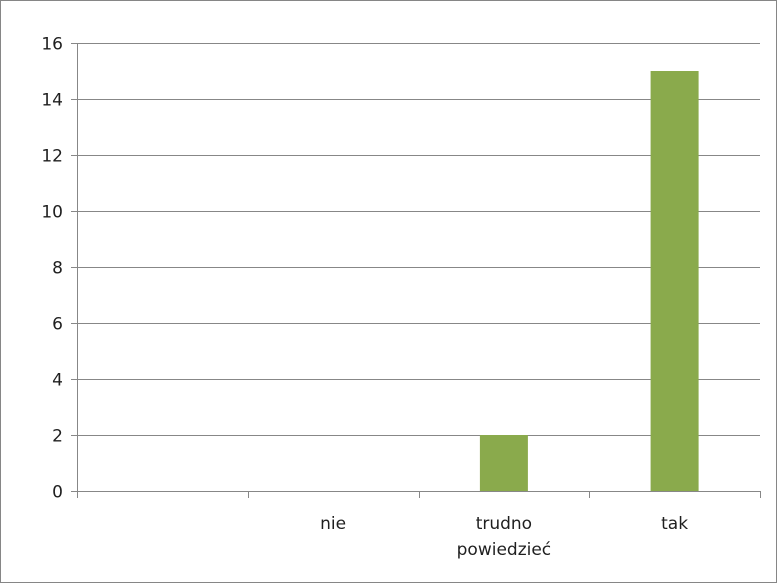 This screenshot has width=777, height=583. What do you see at coordinates (503, 463) in the screenshot?
I see `bar-trudno-powiedzieć` at bounding box center [503, 463].